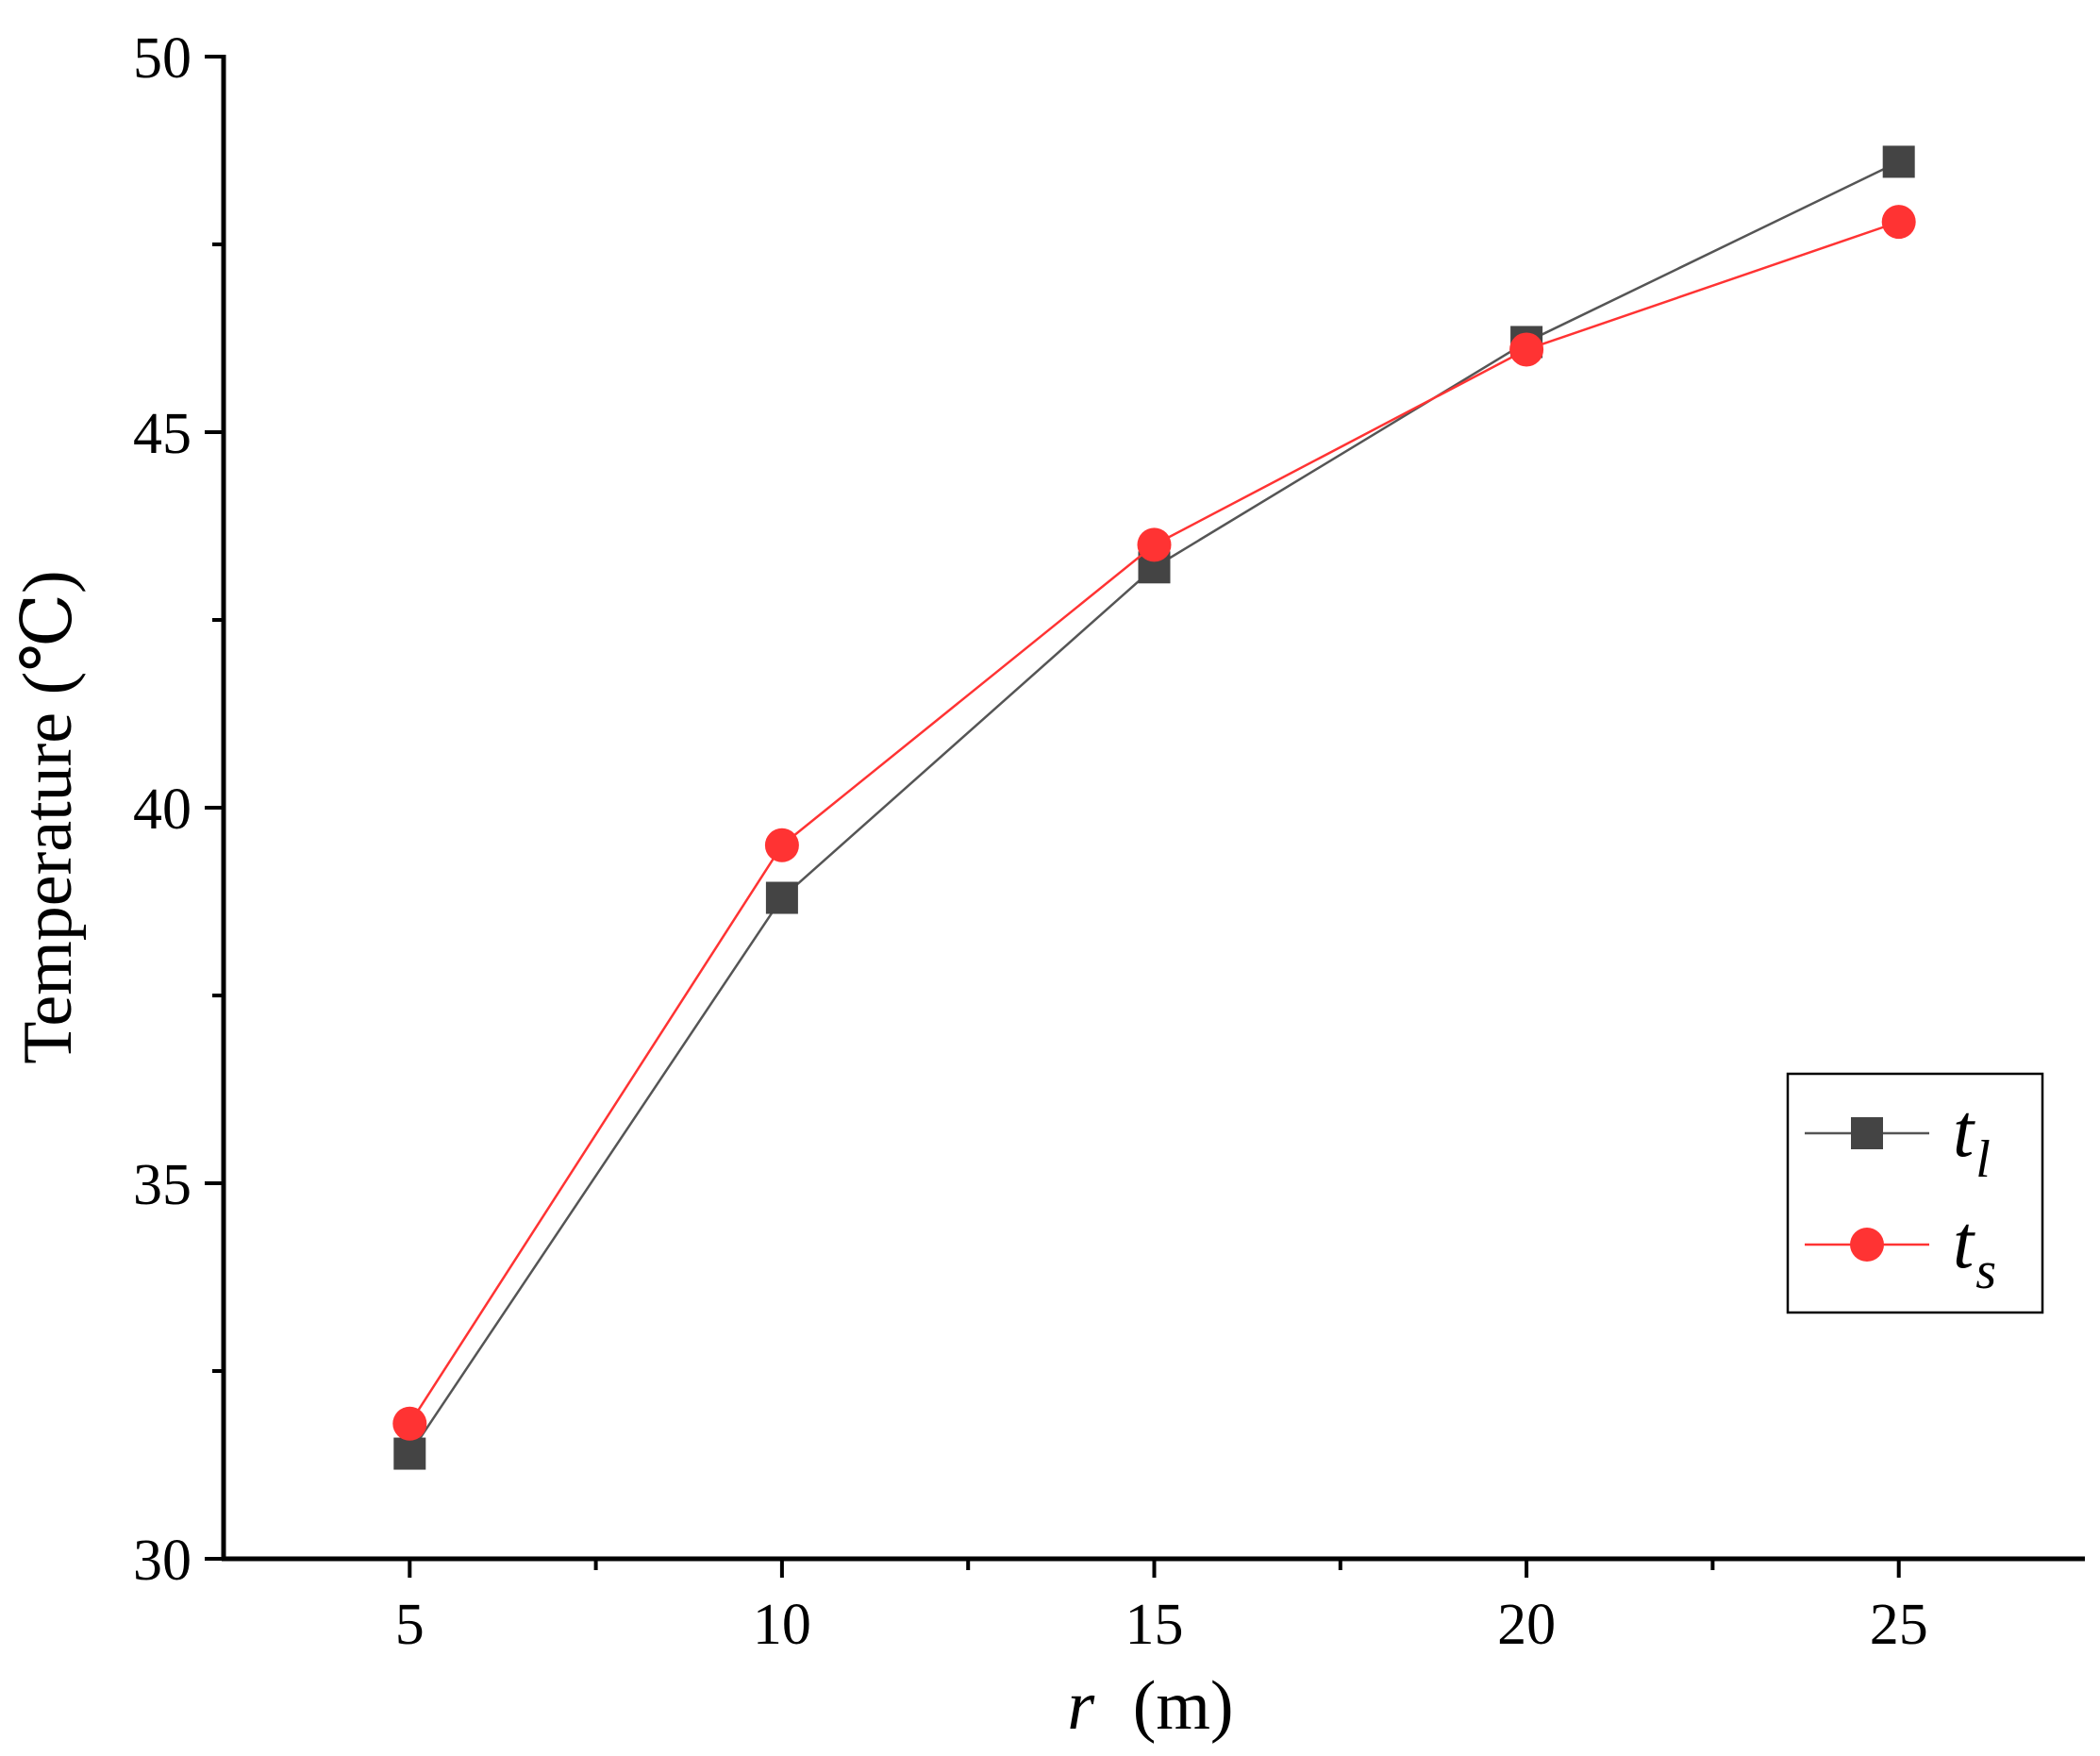 The width and height of the screenshot is (2100, 1756). I want to click on y-ticks: 30 35 40 45 50, so click(178, 809).